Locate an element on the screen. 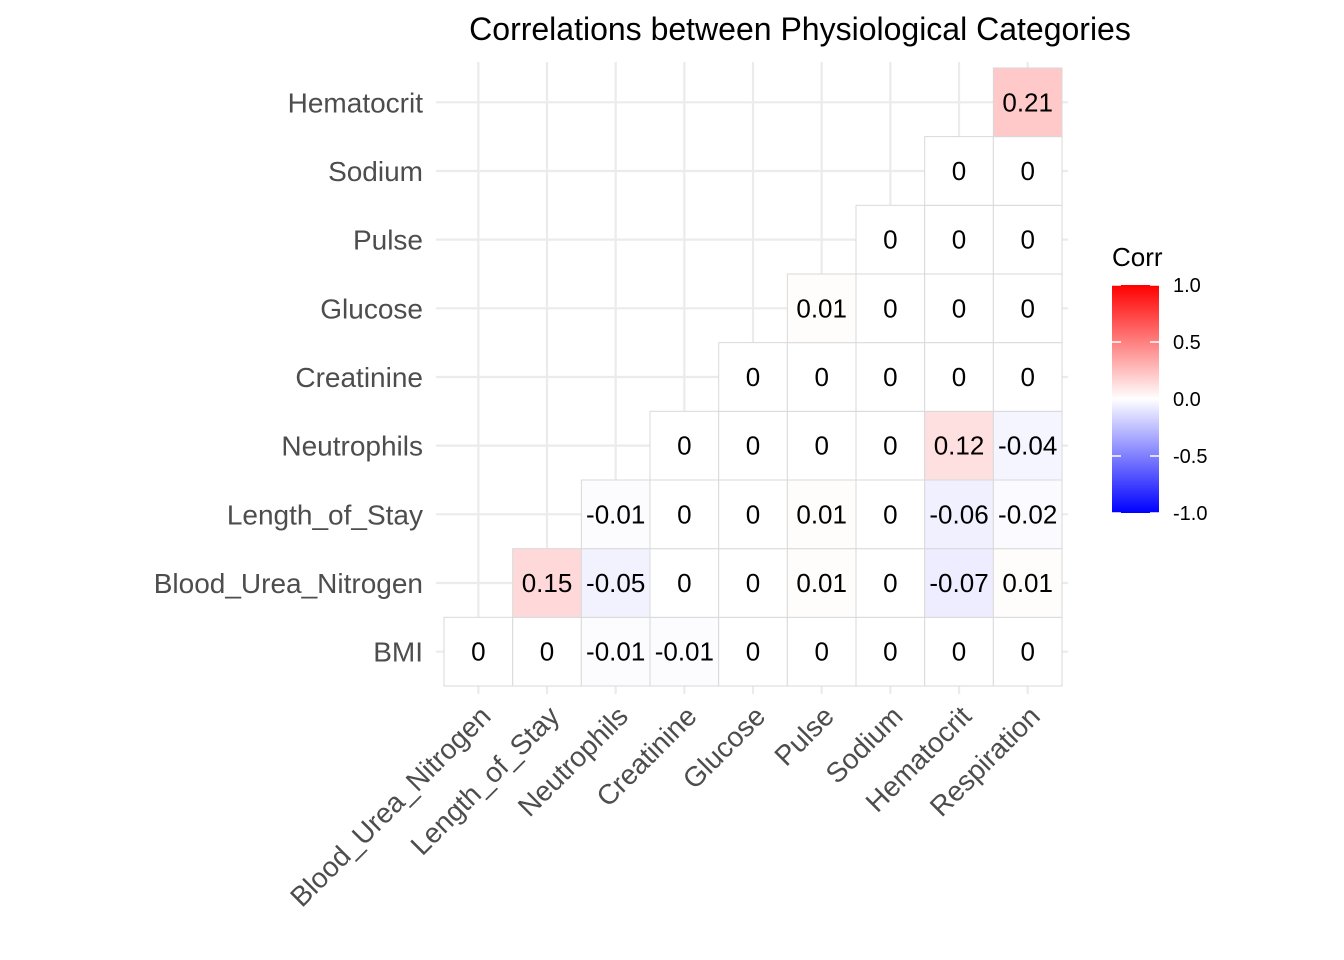 Image resolution: width=1344 pixels, height=960 pixels. cell-value-label: 0.15 is located at coordinates (547, 583).